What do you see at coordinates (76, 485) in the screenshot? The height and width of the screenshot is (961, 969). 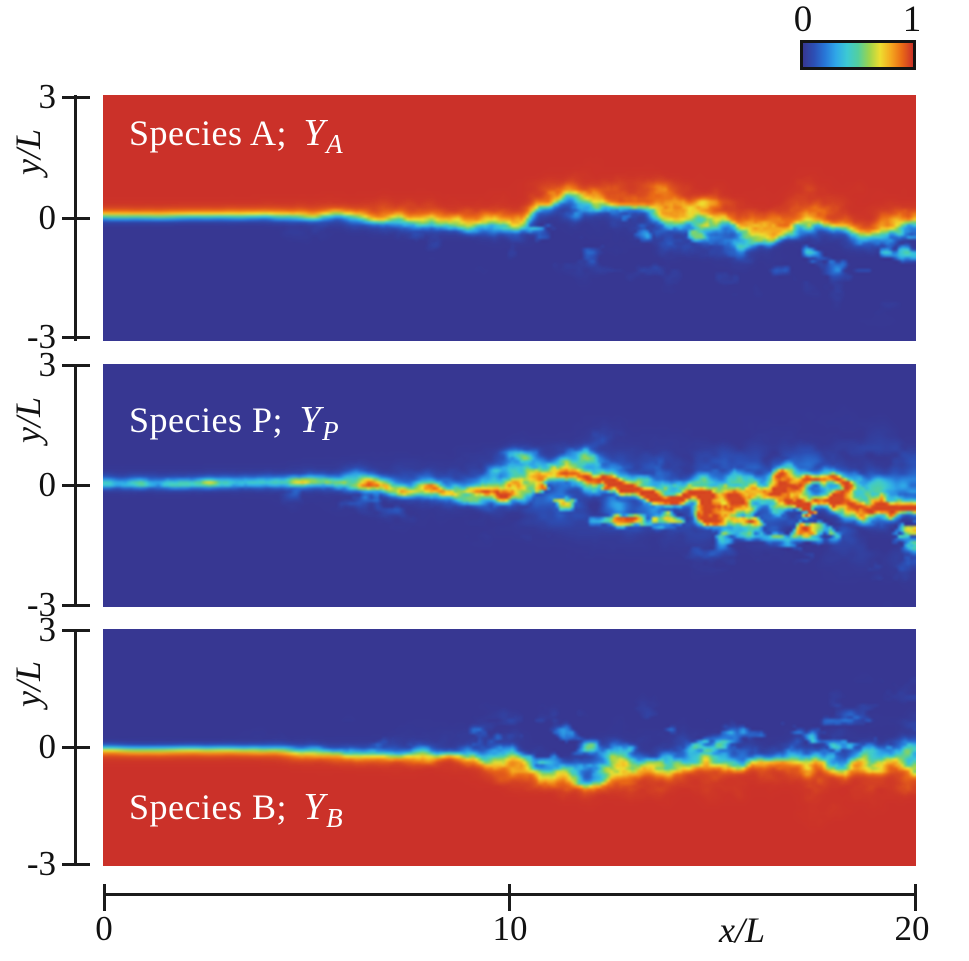 I see `y-tick-mid-panel-p` at bounding box center [76, 485].